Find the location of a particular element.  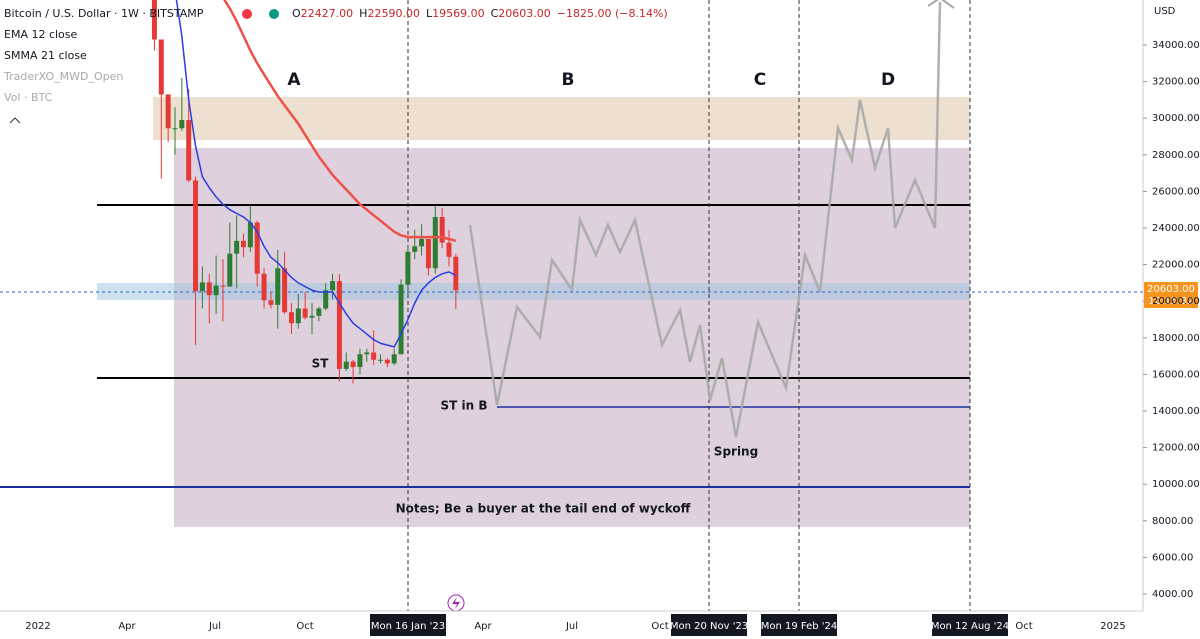

price-tick-label: 12000.00 is located at coordinates (1176, 448).